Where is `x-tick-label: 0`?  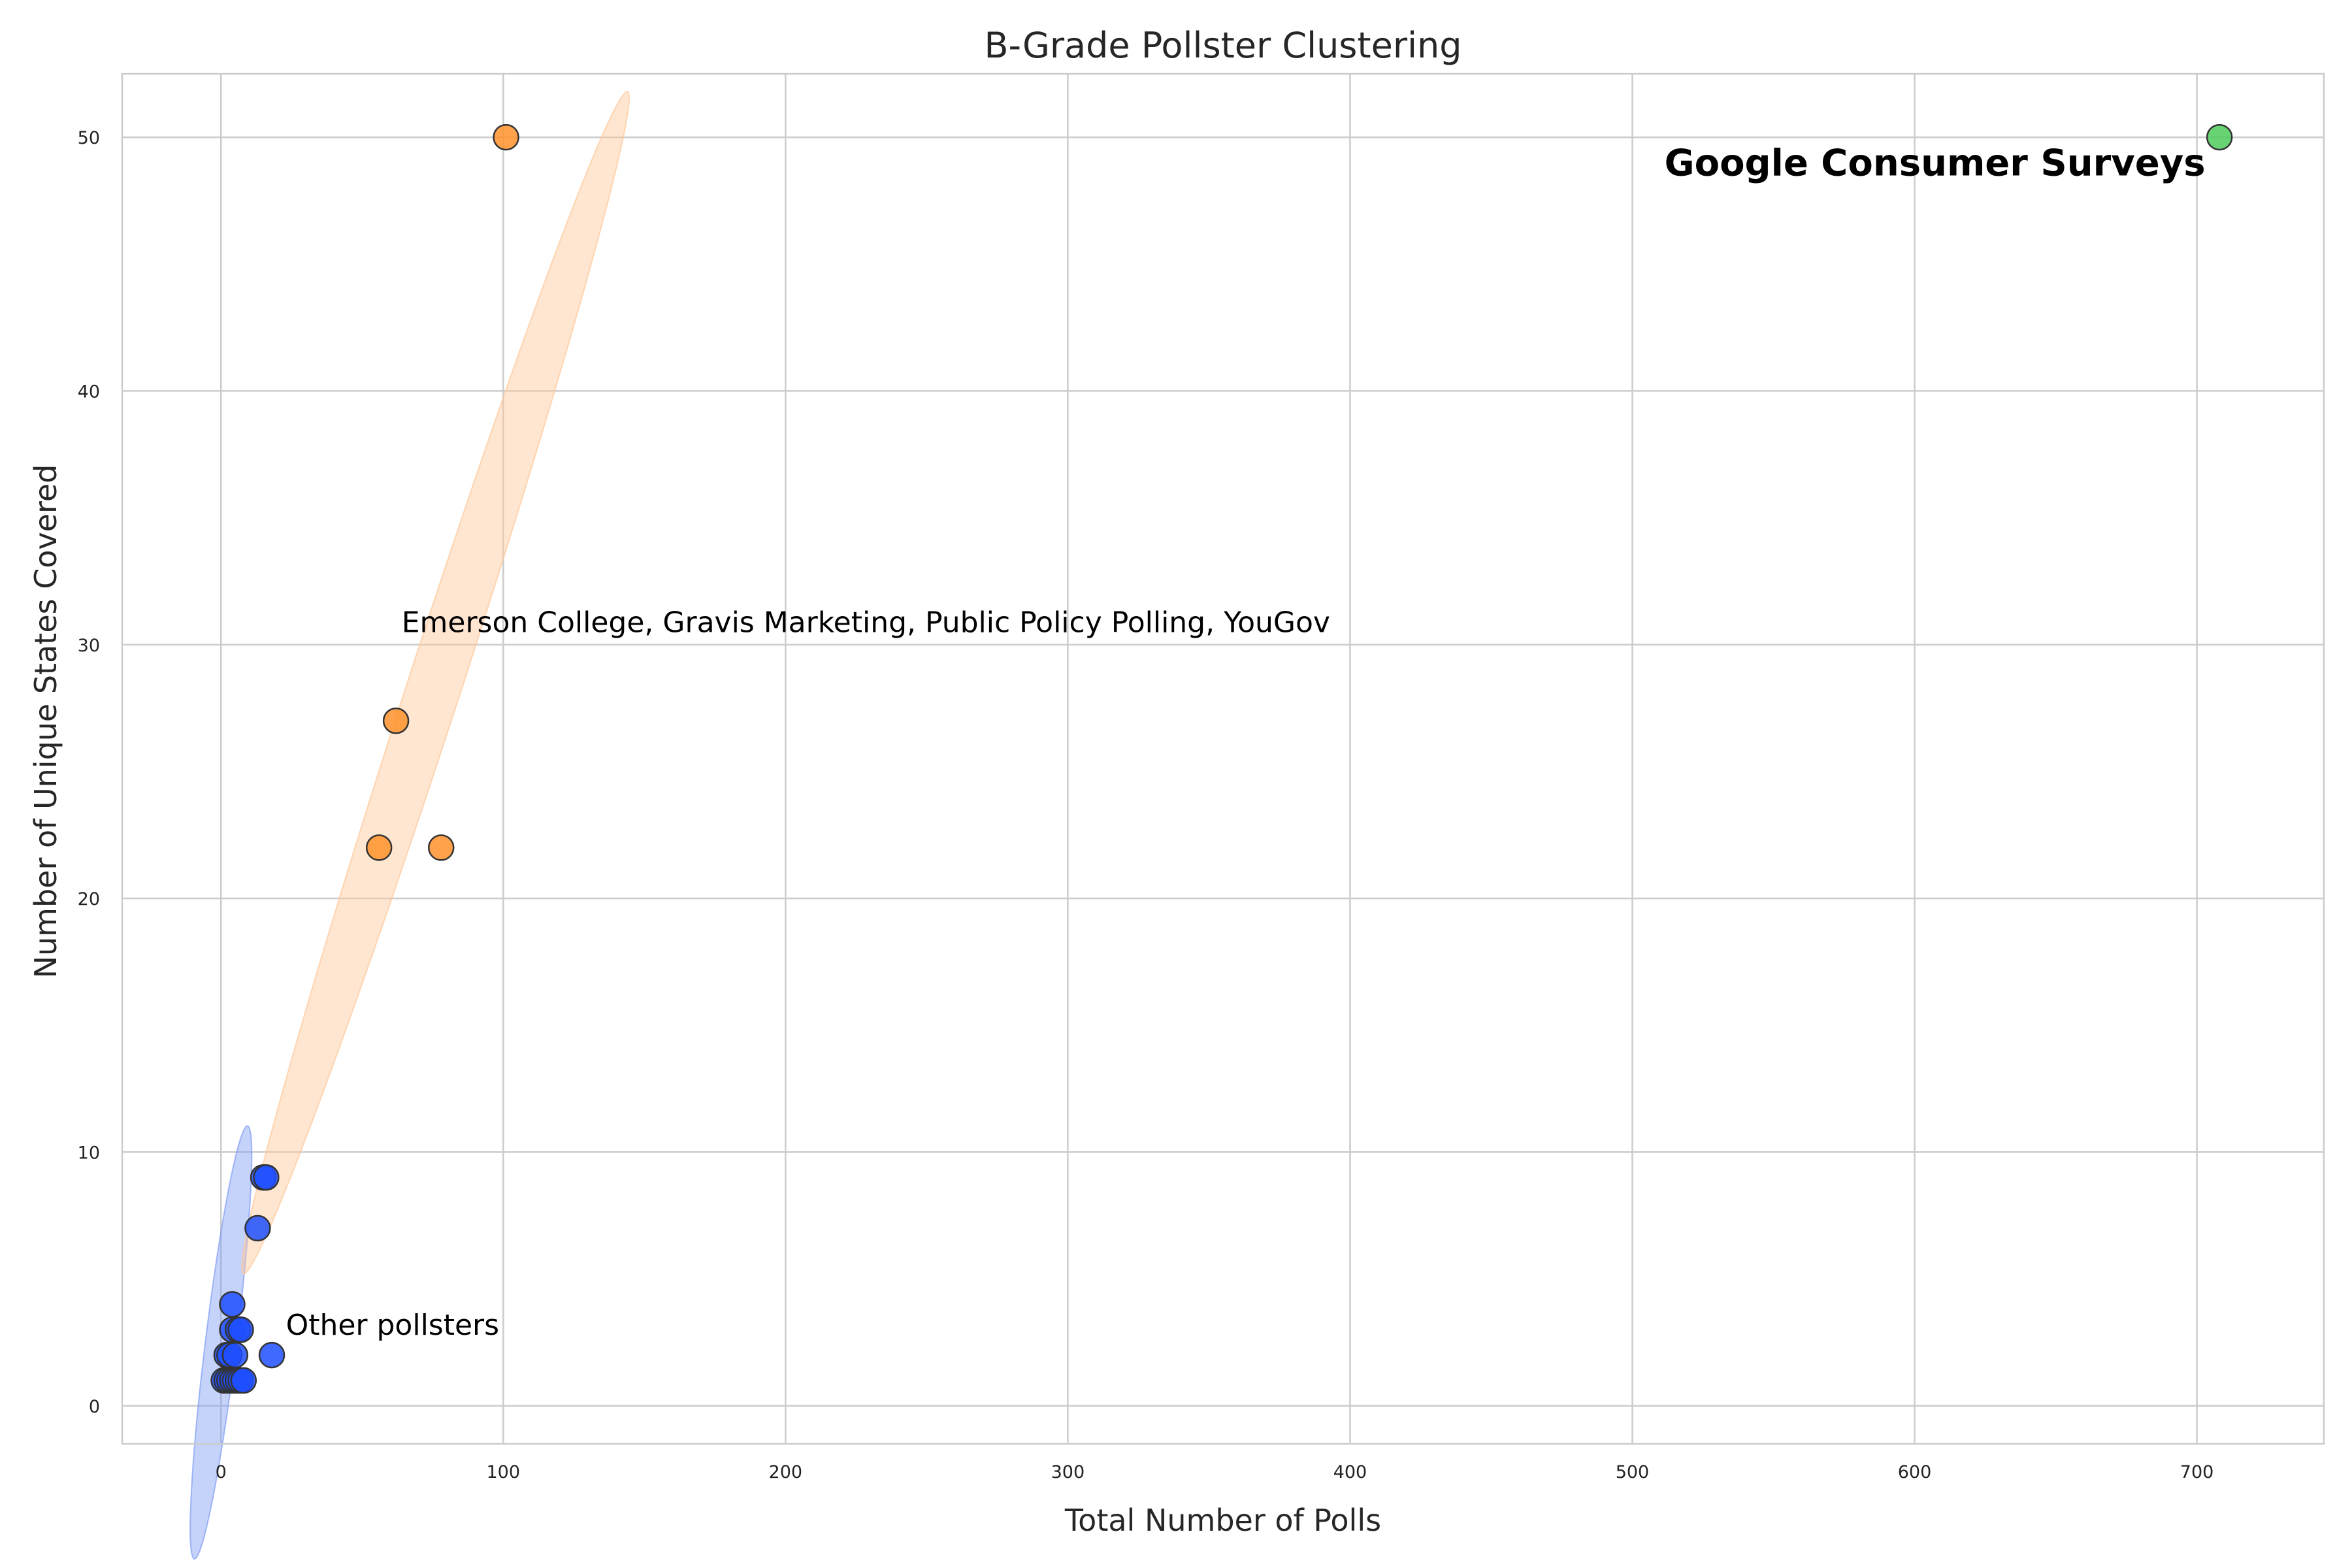 x-tick-label: 0 is located at coordinates (221, 1472).